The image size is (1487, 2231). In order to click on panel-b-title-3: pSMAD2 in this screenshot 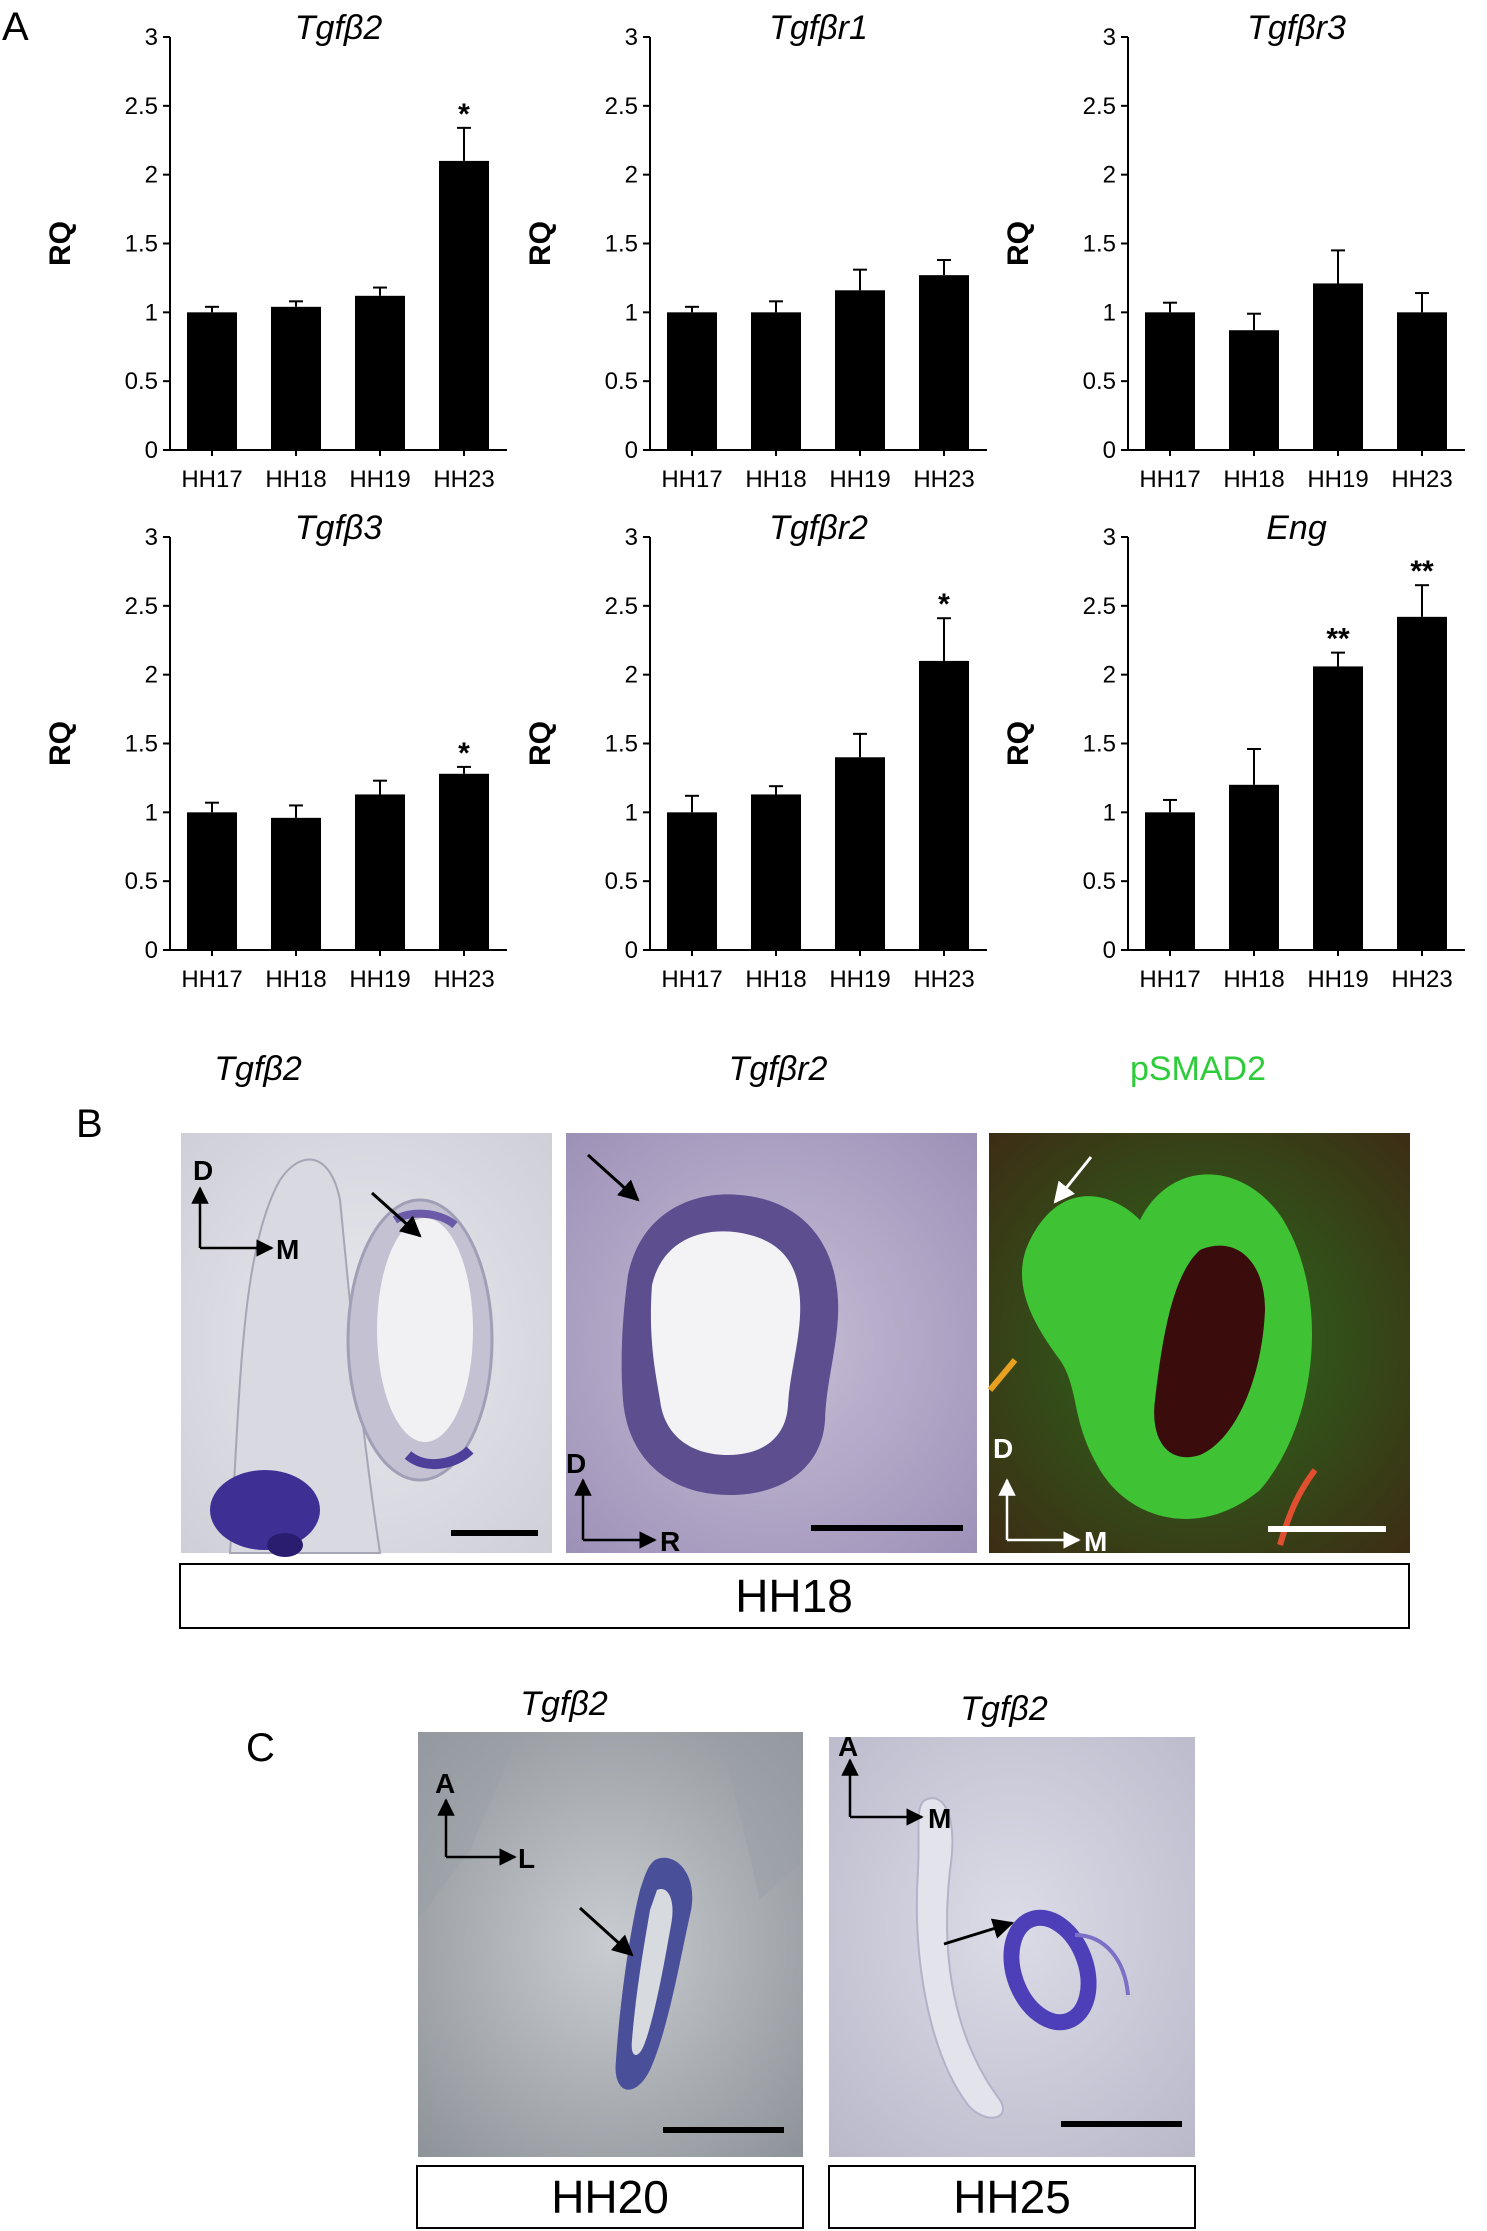, I will do `click(1198, 1069)`.